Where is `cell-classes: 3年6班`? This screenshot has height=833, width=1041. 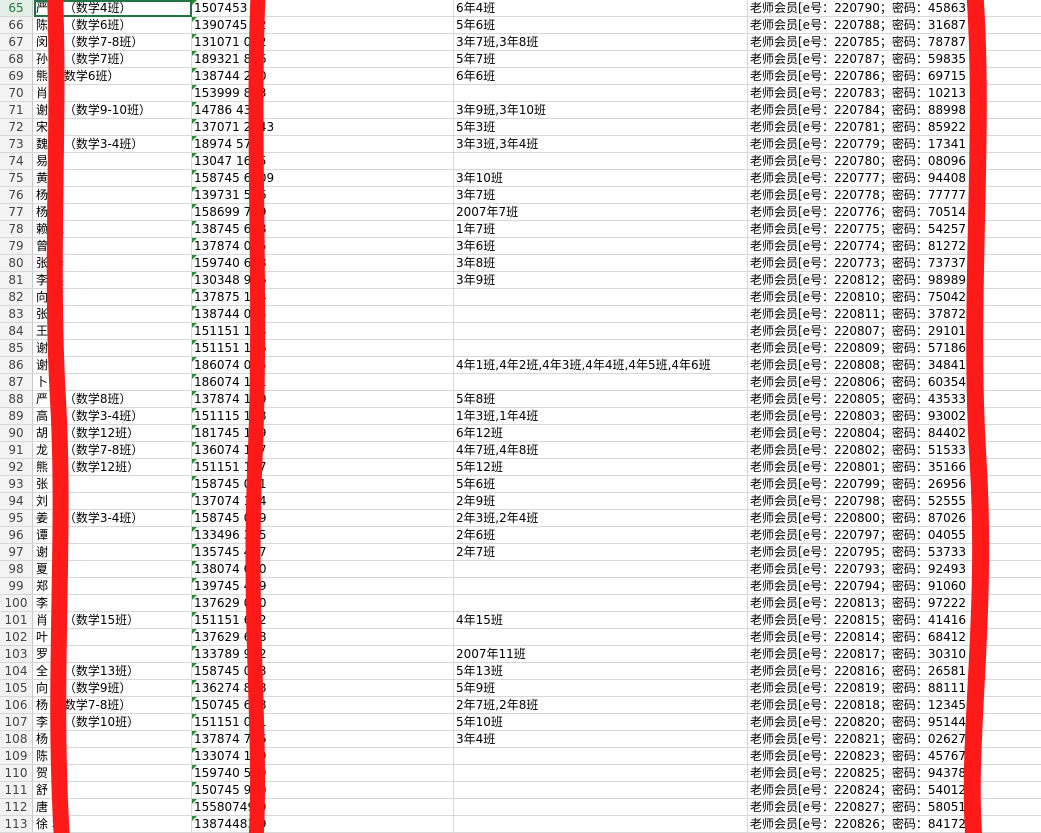
cell-classes: 3年6班 is located at coordinates (601, 246).